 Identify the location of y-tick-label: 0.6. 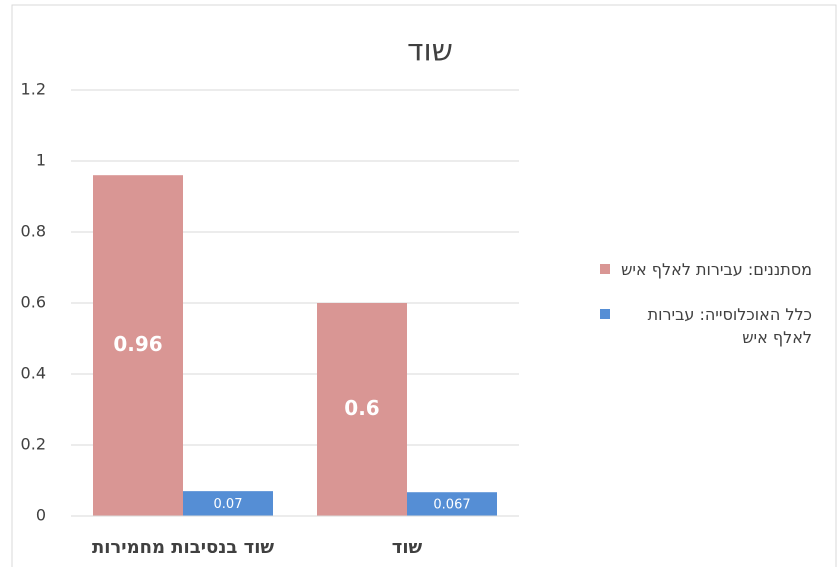
(33, 302).